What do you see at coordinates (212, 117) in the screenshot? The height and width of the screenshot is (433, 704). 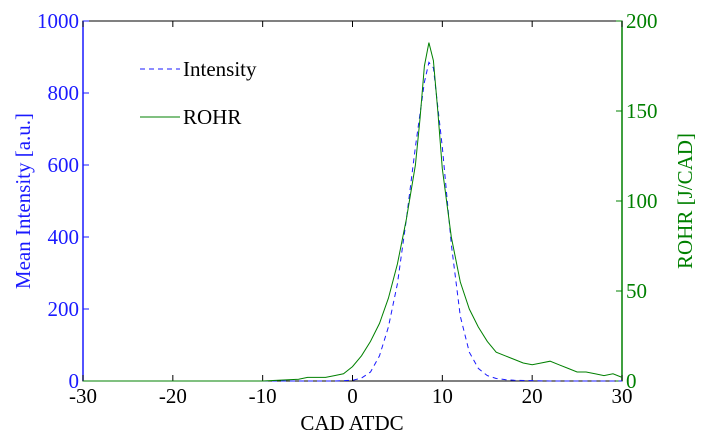 I see `legend-label-rohr: ROHR` at bounding box center [212, 117].